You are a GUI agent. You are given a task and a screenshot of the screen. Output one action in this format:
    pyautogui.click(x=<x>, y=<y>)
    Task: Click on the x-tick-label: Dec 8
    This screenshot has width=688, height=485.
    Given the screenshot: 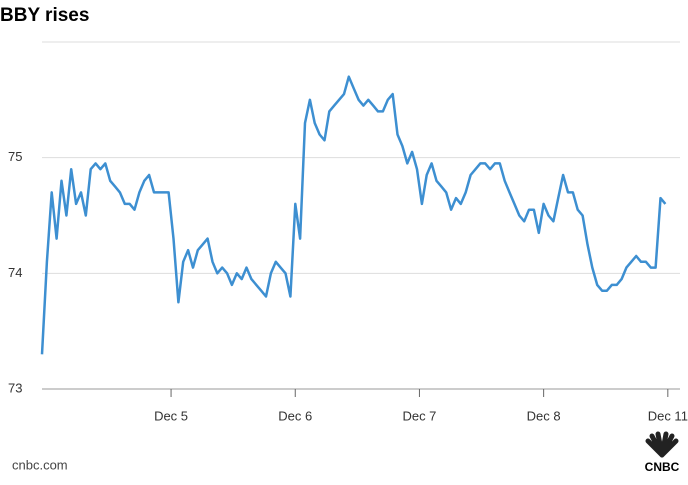 What is the action you would take?
    pyautogui.click(x=544, y=415)
    